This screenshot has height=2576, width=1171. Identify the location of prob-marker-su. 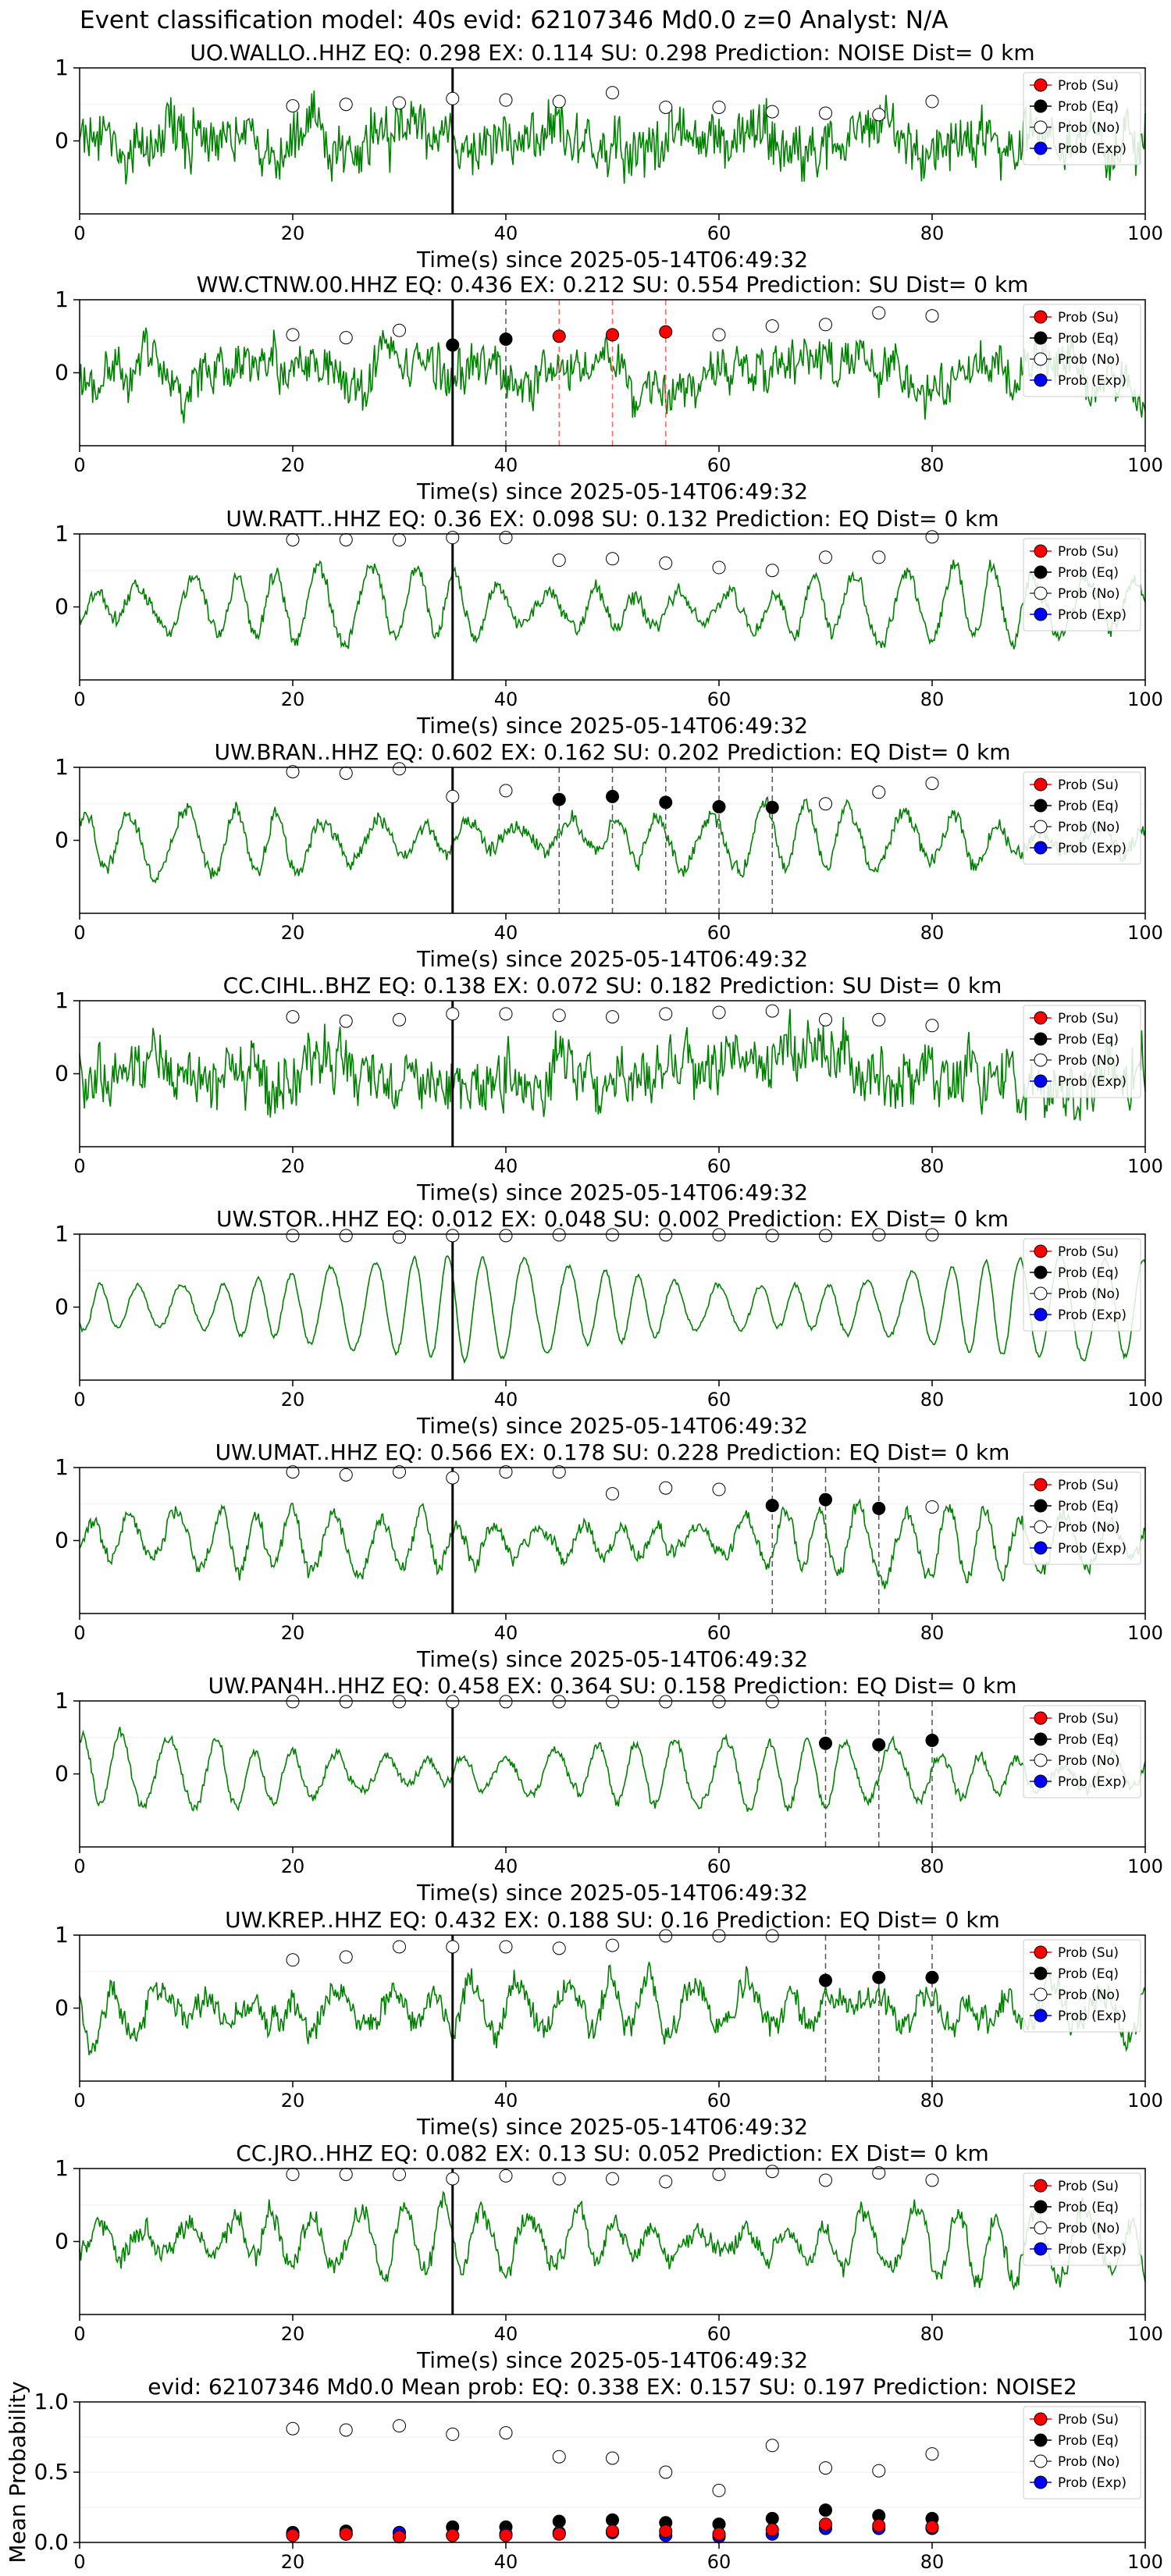
(612, 335).